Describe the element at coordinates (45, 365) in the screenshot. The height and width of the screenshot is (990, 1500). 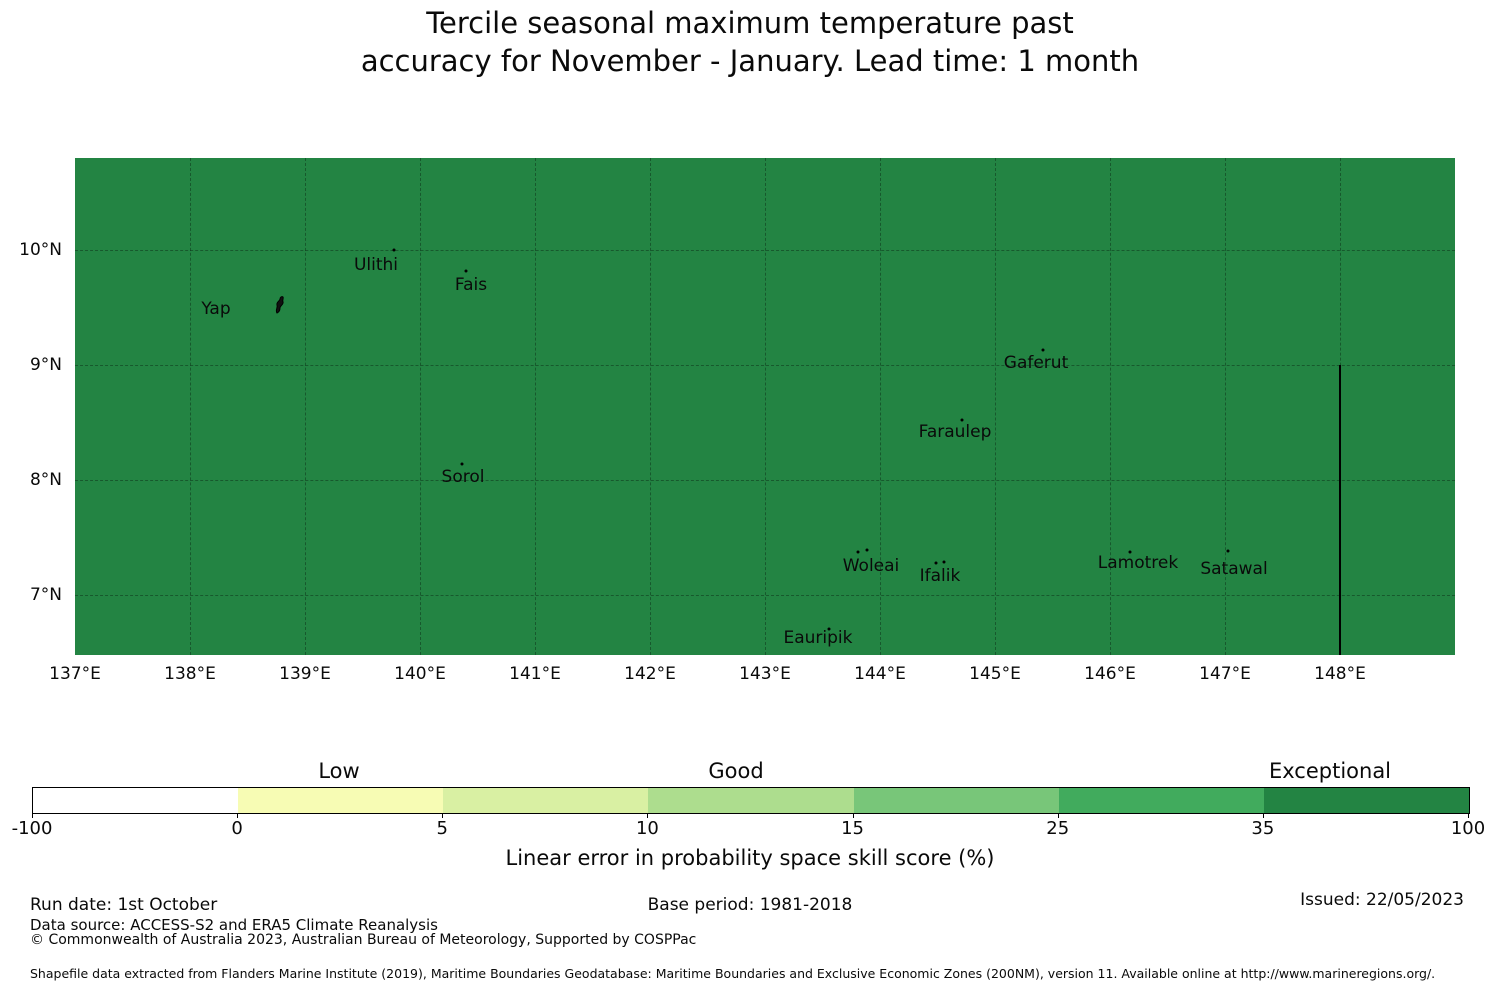
I see `y-axis-tick-label: 9°N` at that location.